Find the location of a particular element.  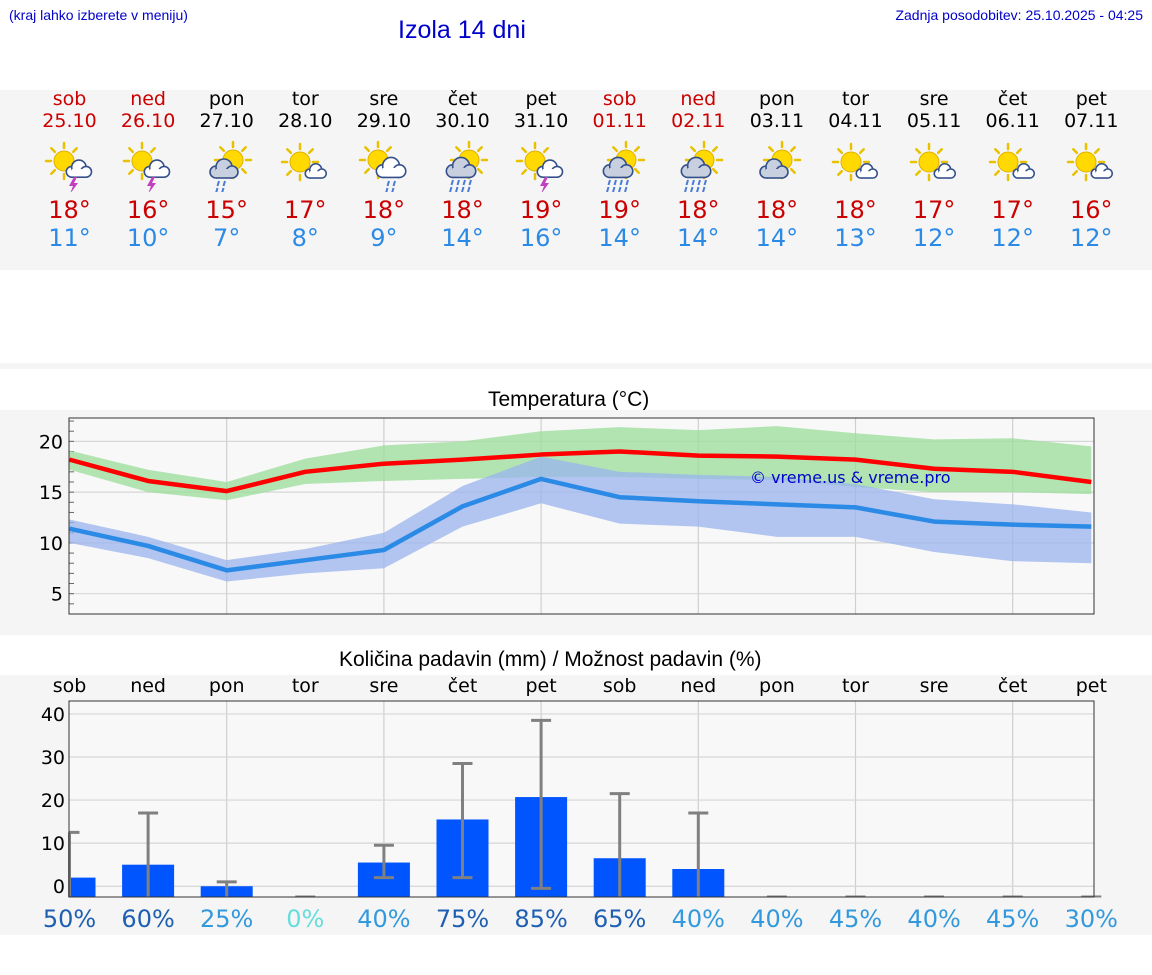

day-column: čet 30.10 18° 14° is located at coordinates (463, 170).